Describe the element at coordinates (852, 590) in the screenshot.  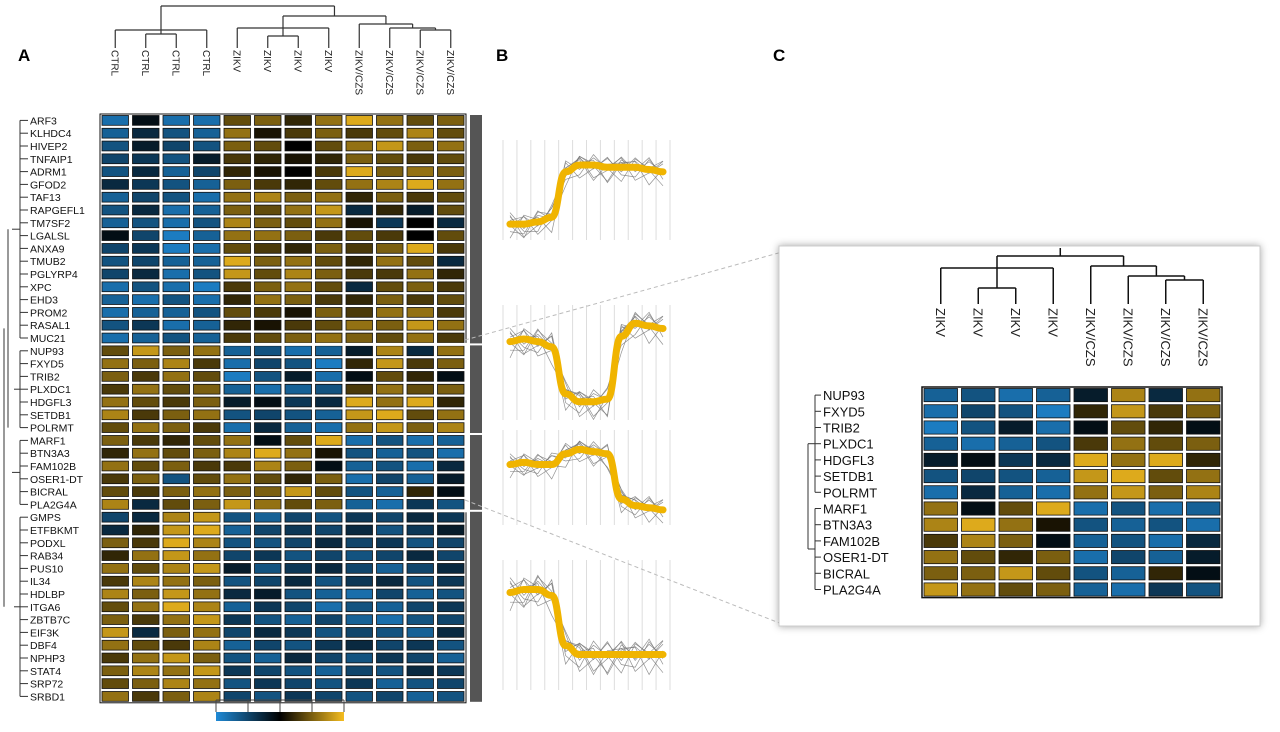
I see `inset-row-label: PLA2G4A` at that location.